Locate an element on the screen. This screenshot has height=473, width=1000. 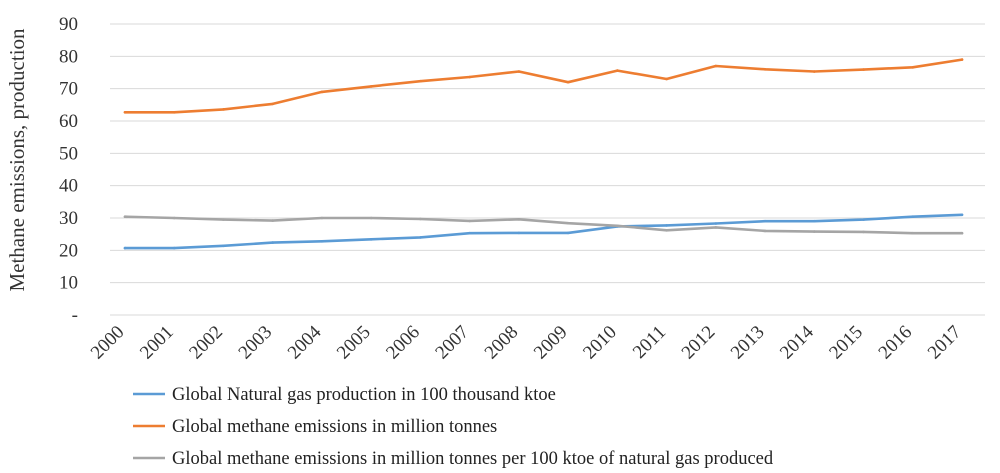
x-tick-label: 2016 is located at coordinates (896, 343).